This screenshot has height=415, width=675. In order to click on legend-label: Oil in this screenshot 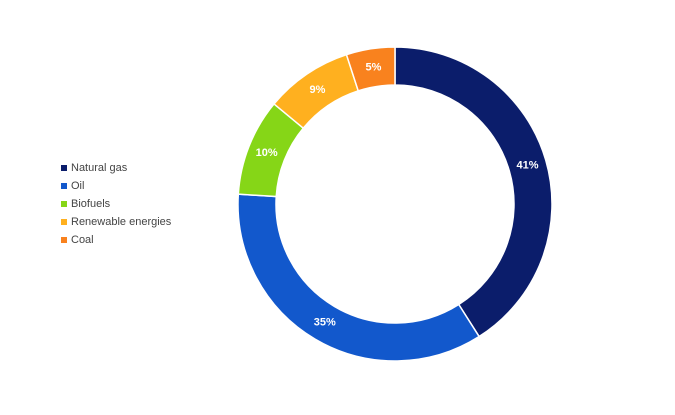, I will do `click(77, 186)`.